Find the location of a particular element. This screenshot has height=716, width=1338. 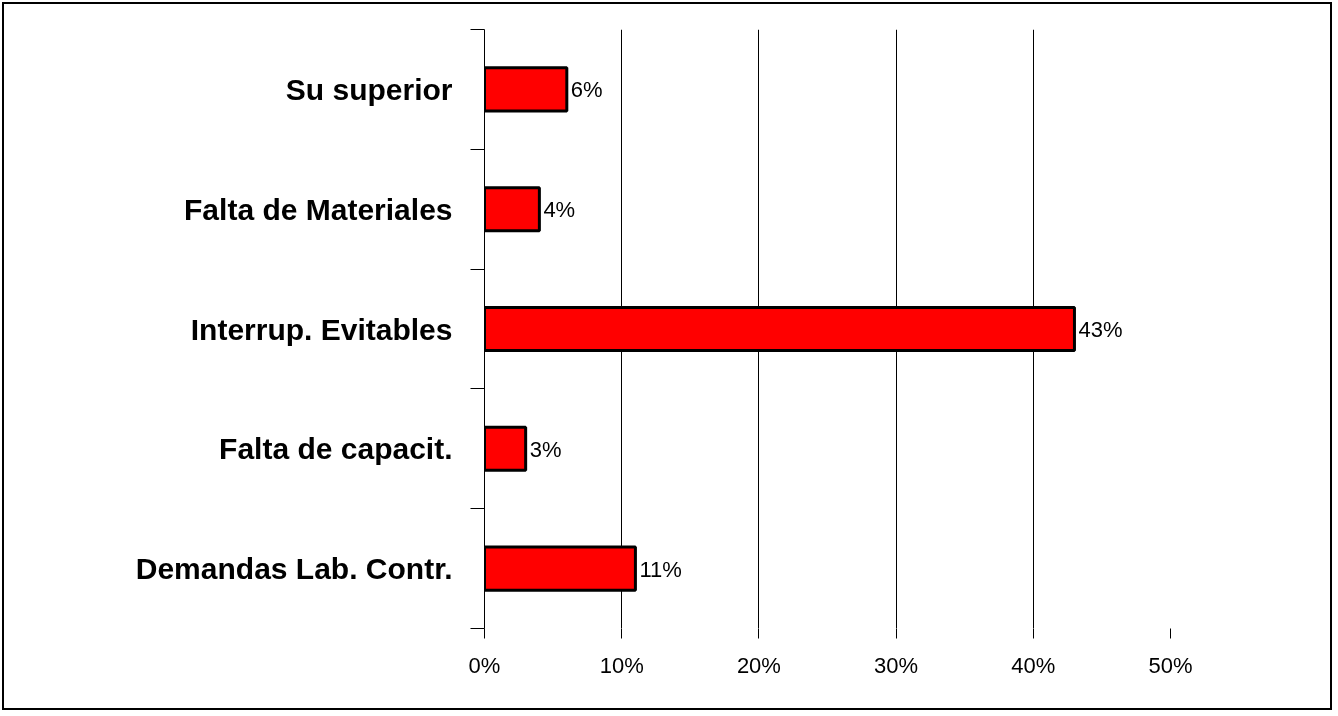

x-tick-label: 10% is located at coordinates (621, 665).